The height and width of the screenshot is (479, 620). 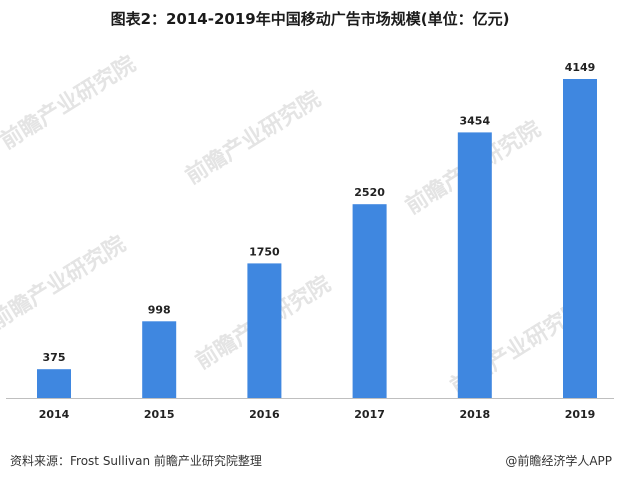 I want to click on x-tick-label-2016: 2016, so click(x=264, y=414).